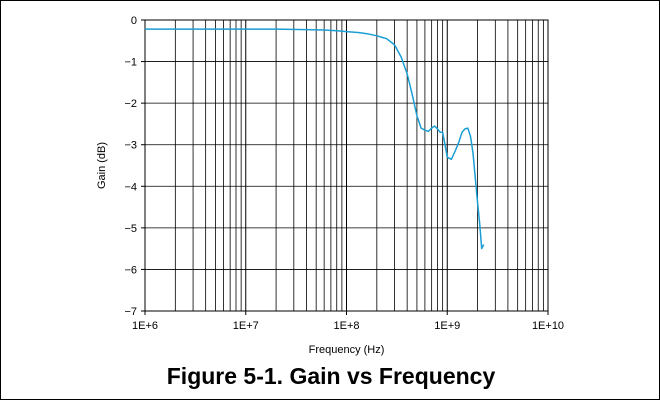 The height and width of the screenshot is (400, 660). Describe the element at coordinates (130, 146) in the screenshot. I see `y-tick-label: −3` at that location.